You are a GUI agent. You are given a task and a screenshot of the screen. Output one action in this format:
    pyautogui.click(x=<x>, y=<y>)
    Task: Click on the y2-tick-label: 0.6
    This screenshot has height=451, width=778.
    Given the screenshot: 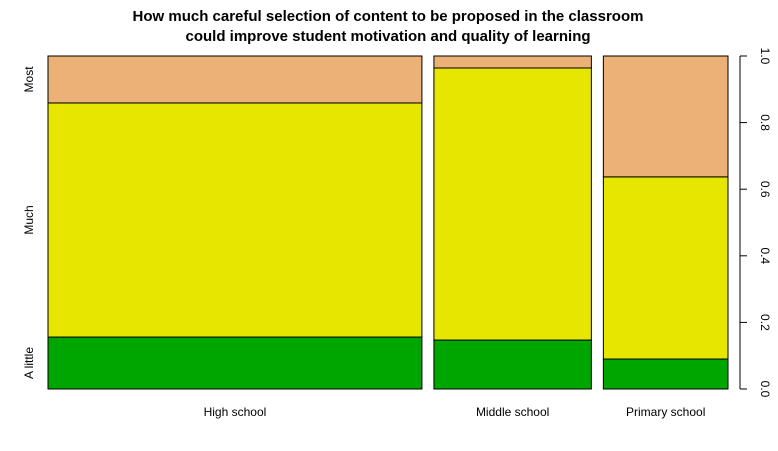 What is the action you would take?
    pyautogui.click(x=765, y=189)
    